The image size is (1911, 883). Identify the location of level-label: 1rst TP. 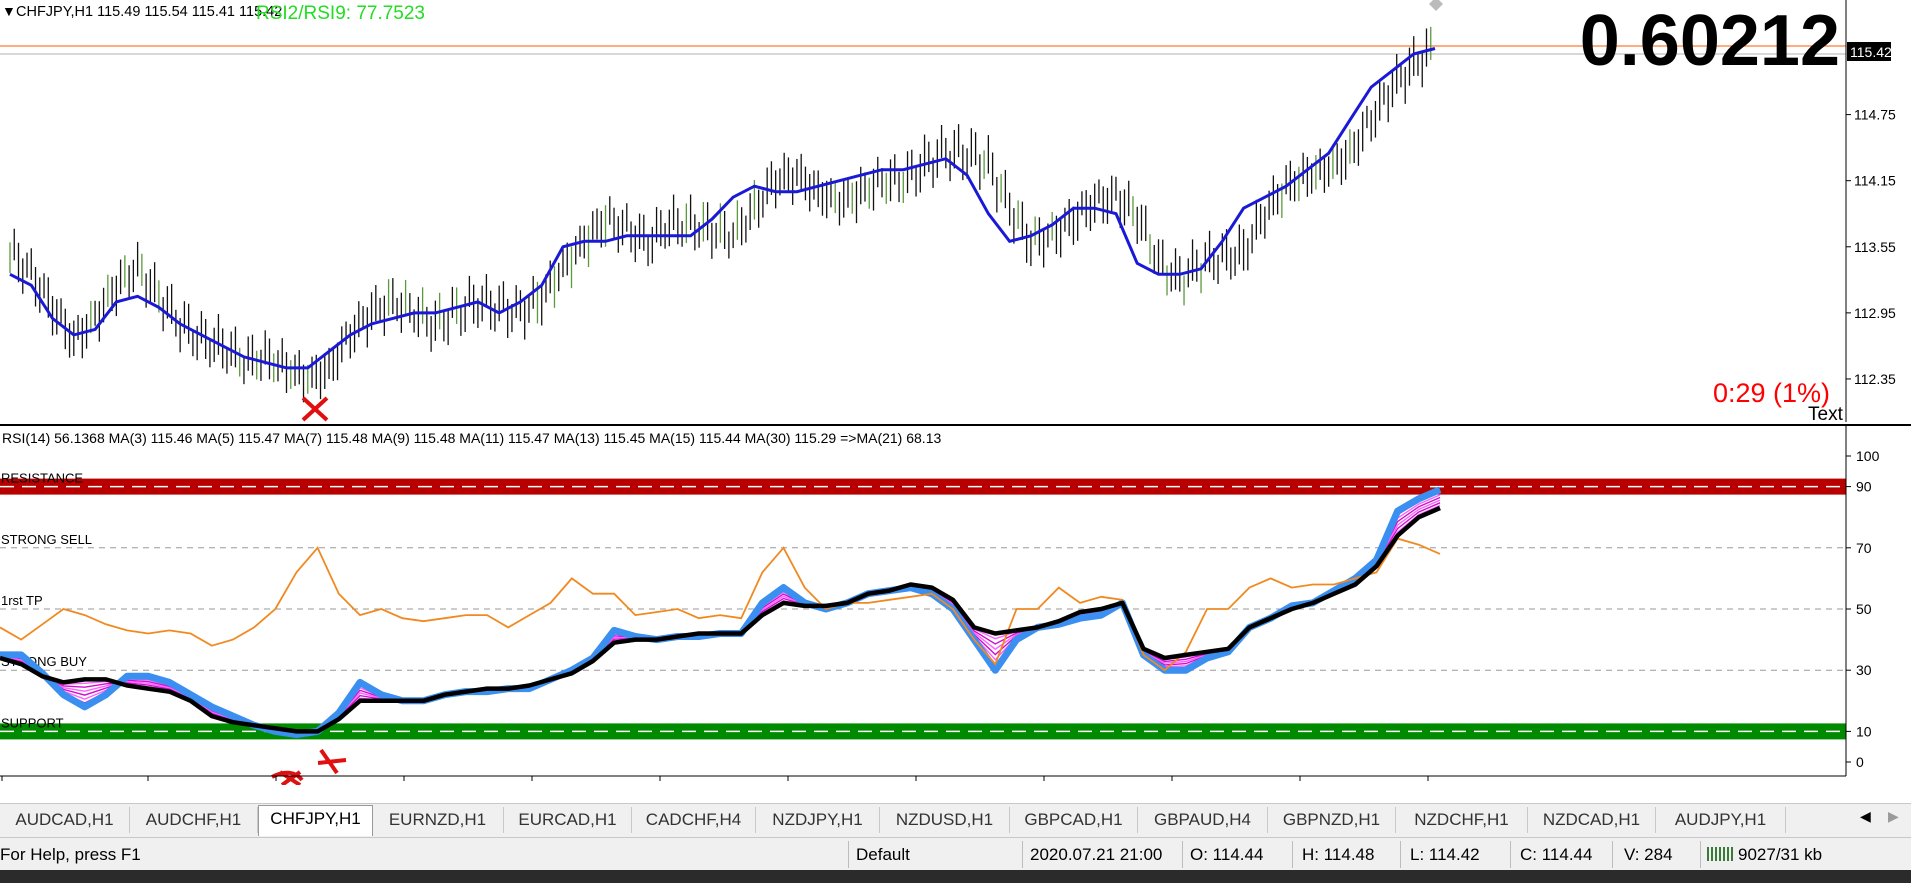
(22, 600).